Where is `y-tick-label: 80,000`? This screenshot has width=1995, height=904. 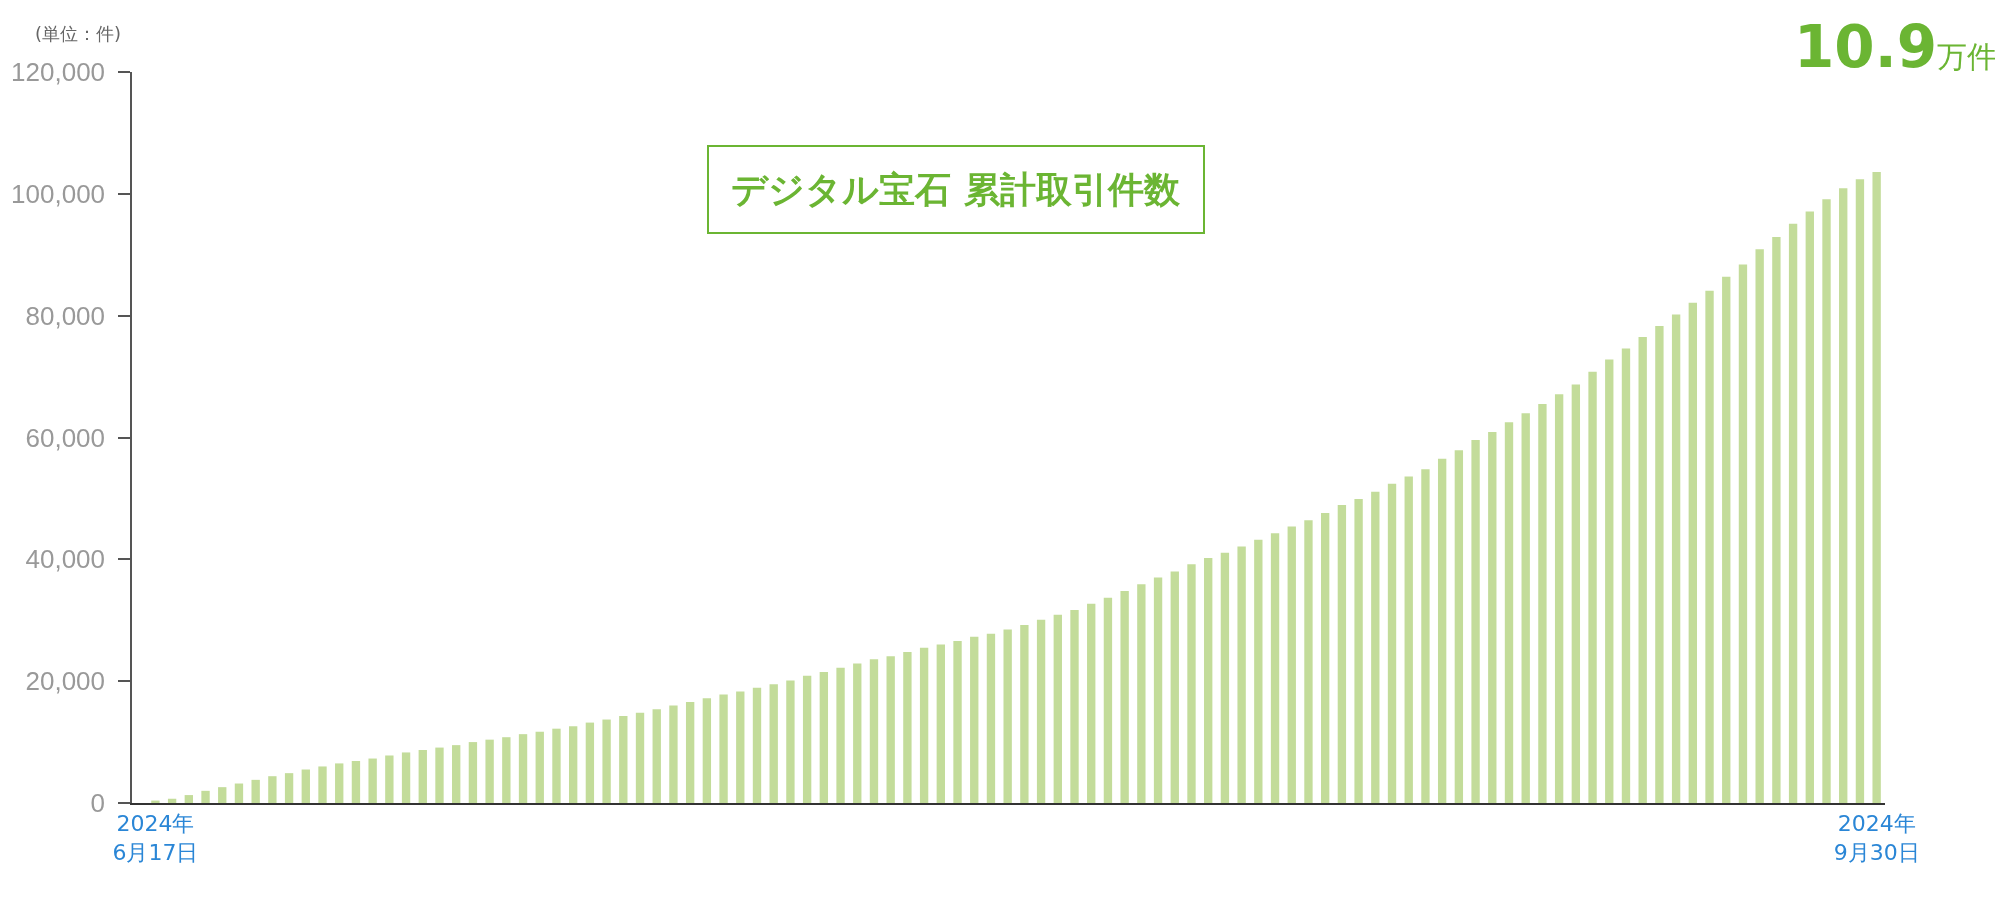
y-tick-label: 80,000 is located at coordinates (65, 315).